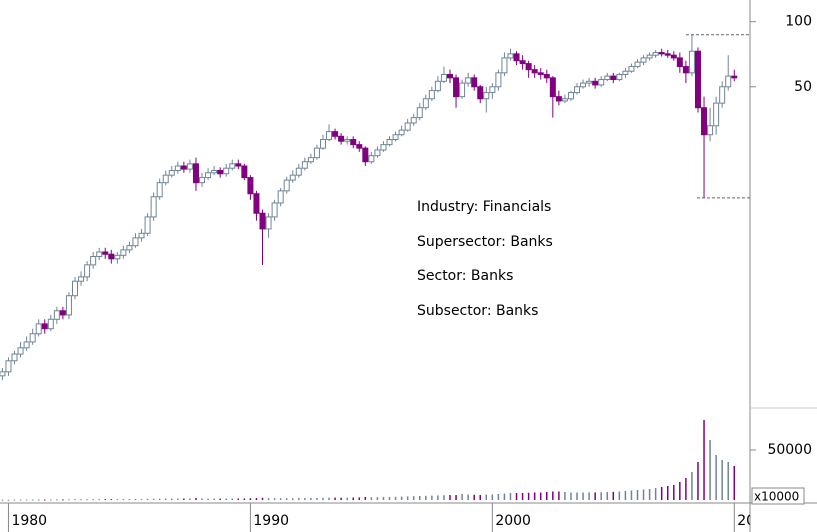 This screenshot has height=532, width=817. I want to click on annotation: Subsector: Banks, so click(477, 311).